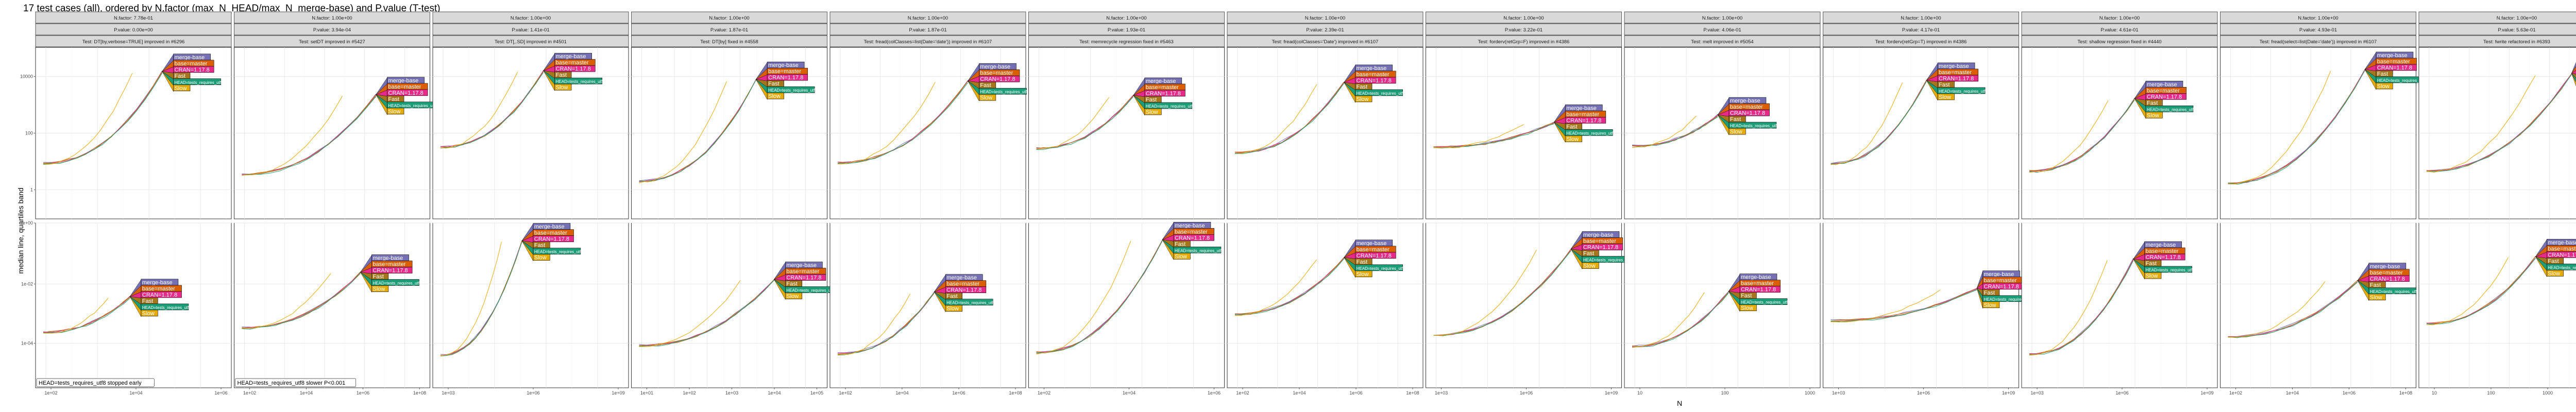  I want to click on strip-p-value: P.value: 1.87e-01, so click(927, 30).